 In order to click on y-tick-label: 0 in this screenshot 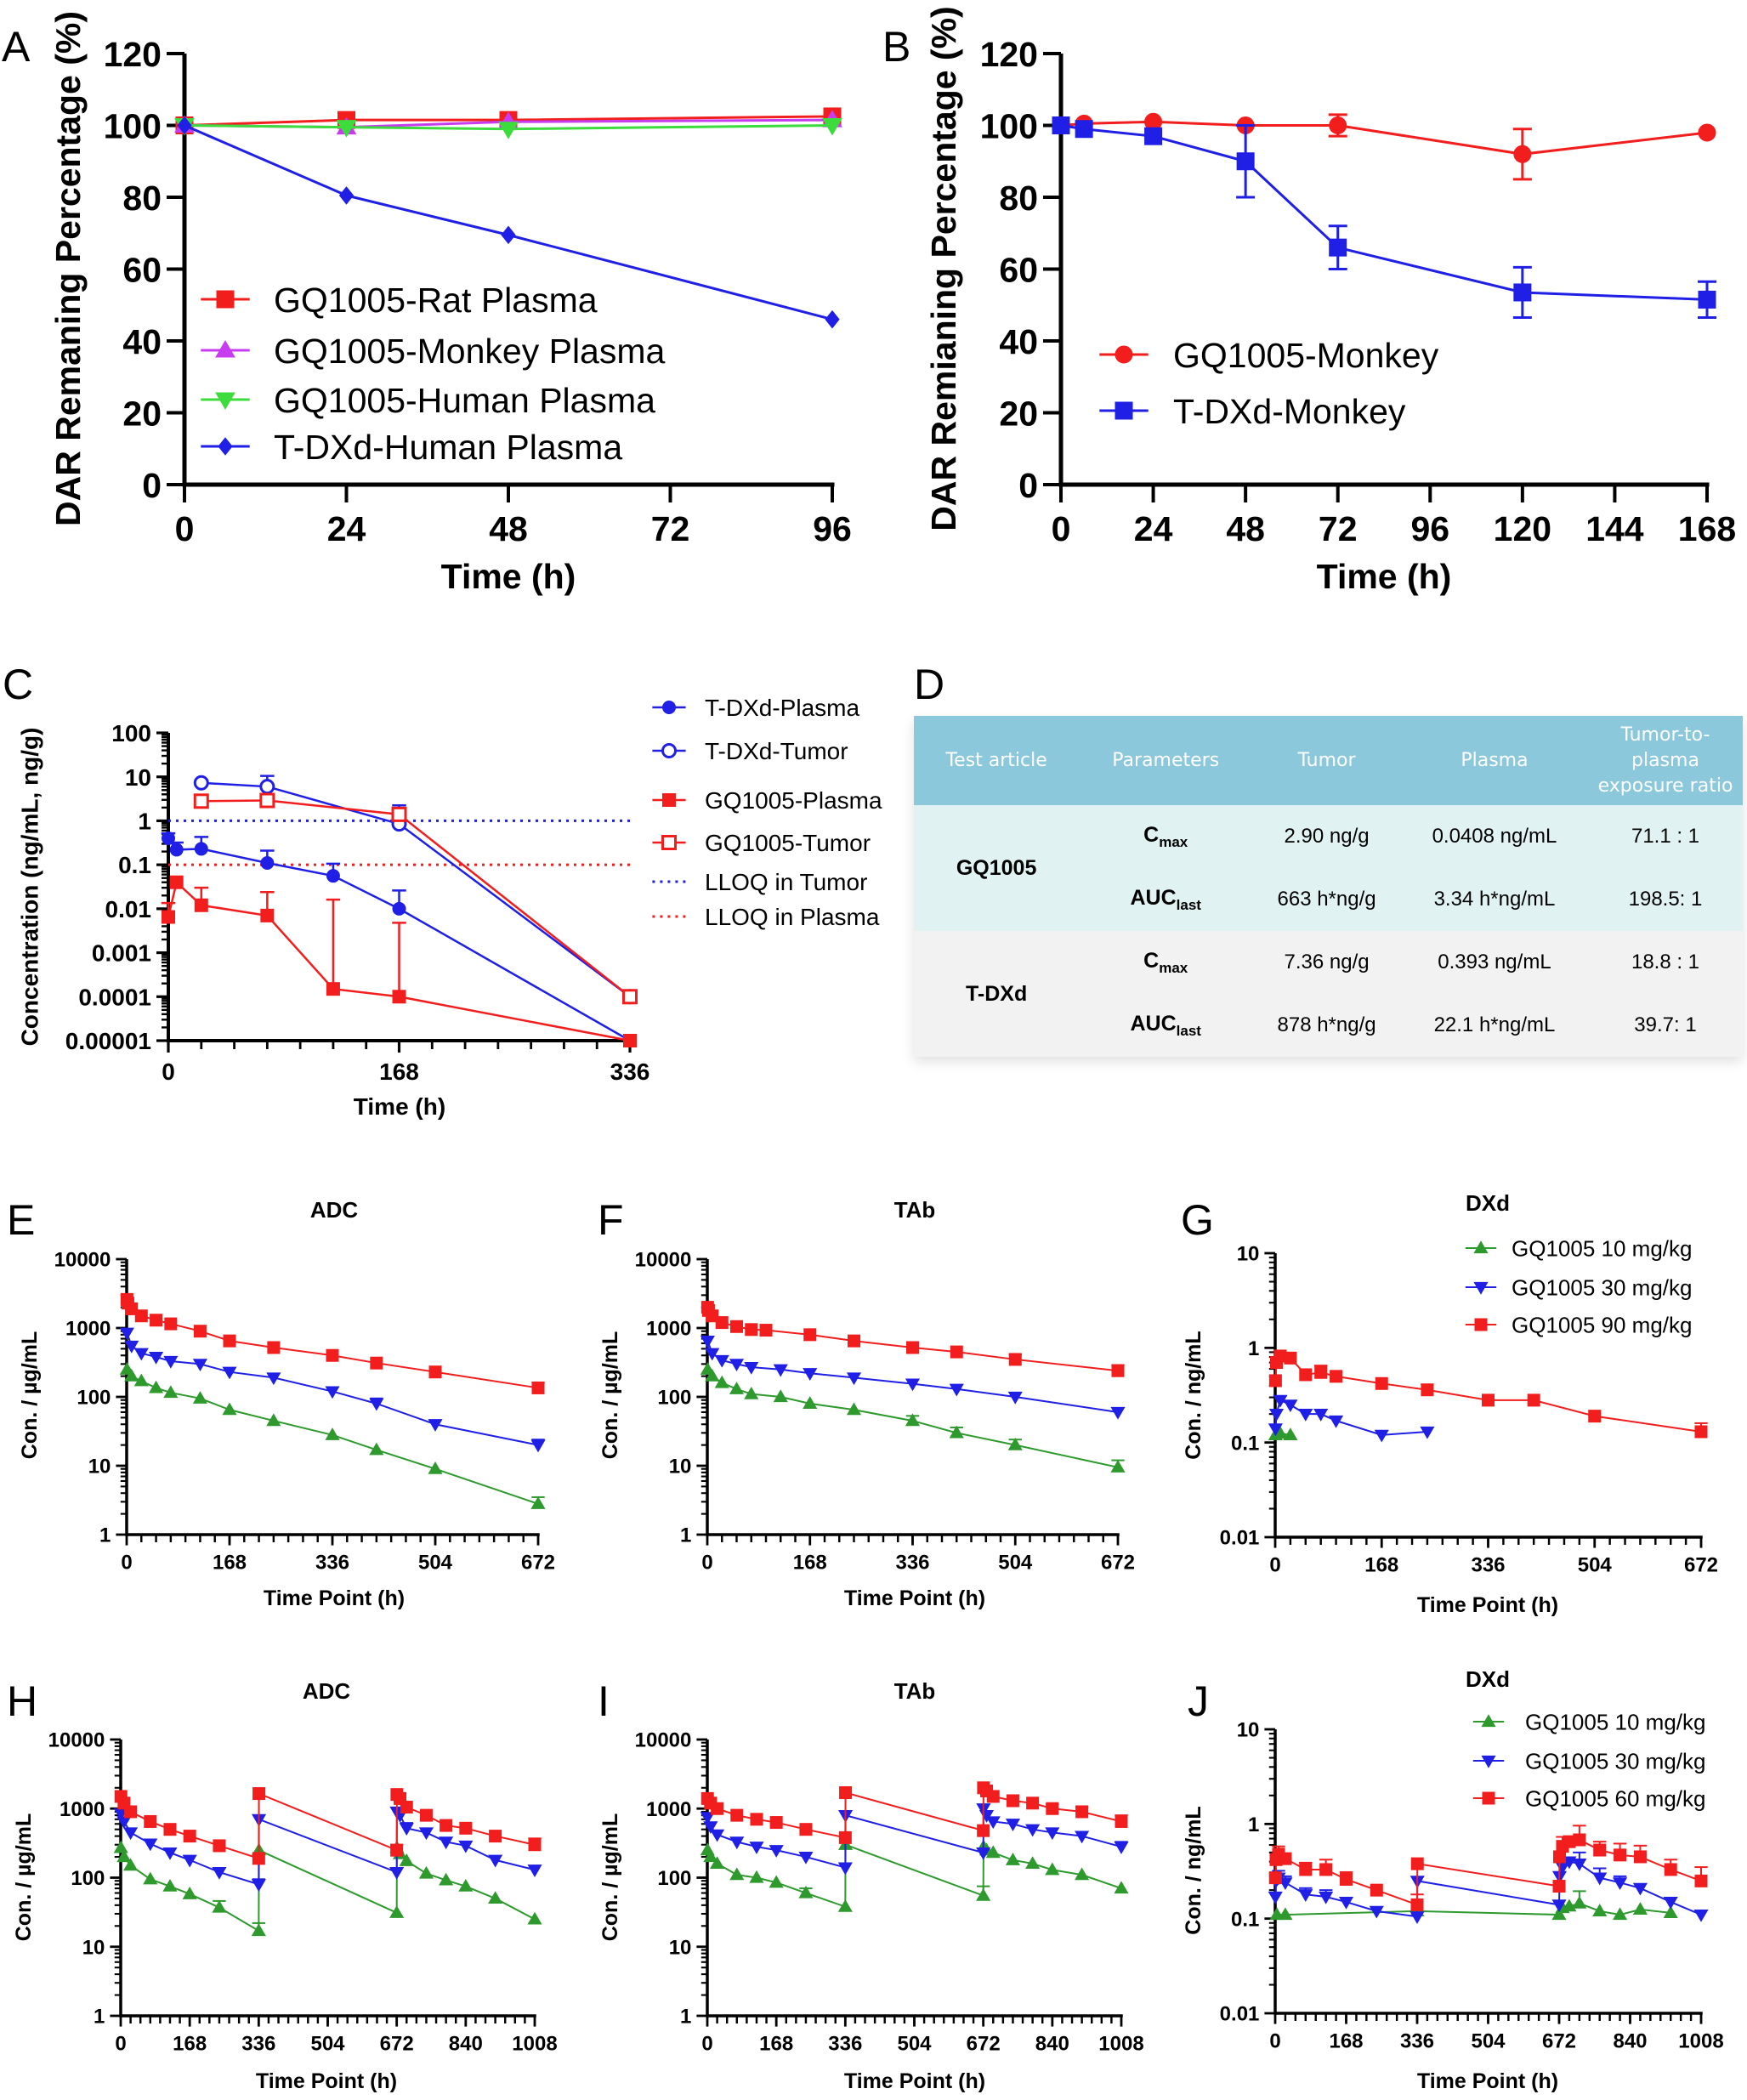, I will do `click(152, 485)`.